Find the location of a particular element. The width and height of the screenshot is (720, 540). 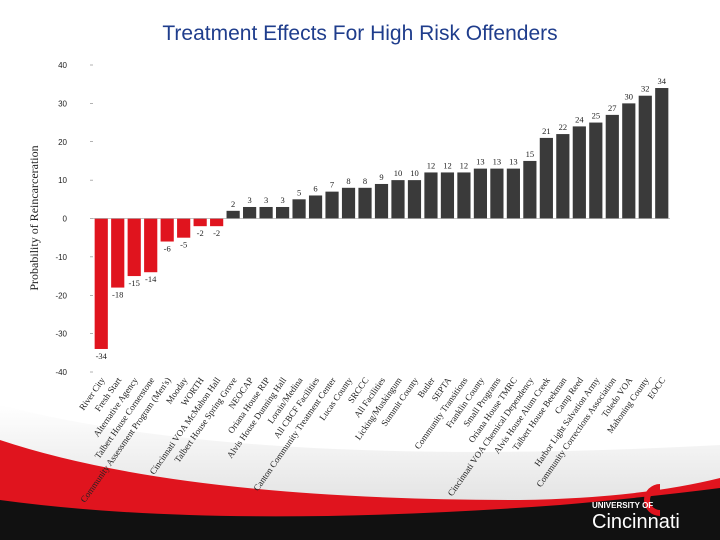

value-label: 30 is located at coordinates (629, 96).